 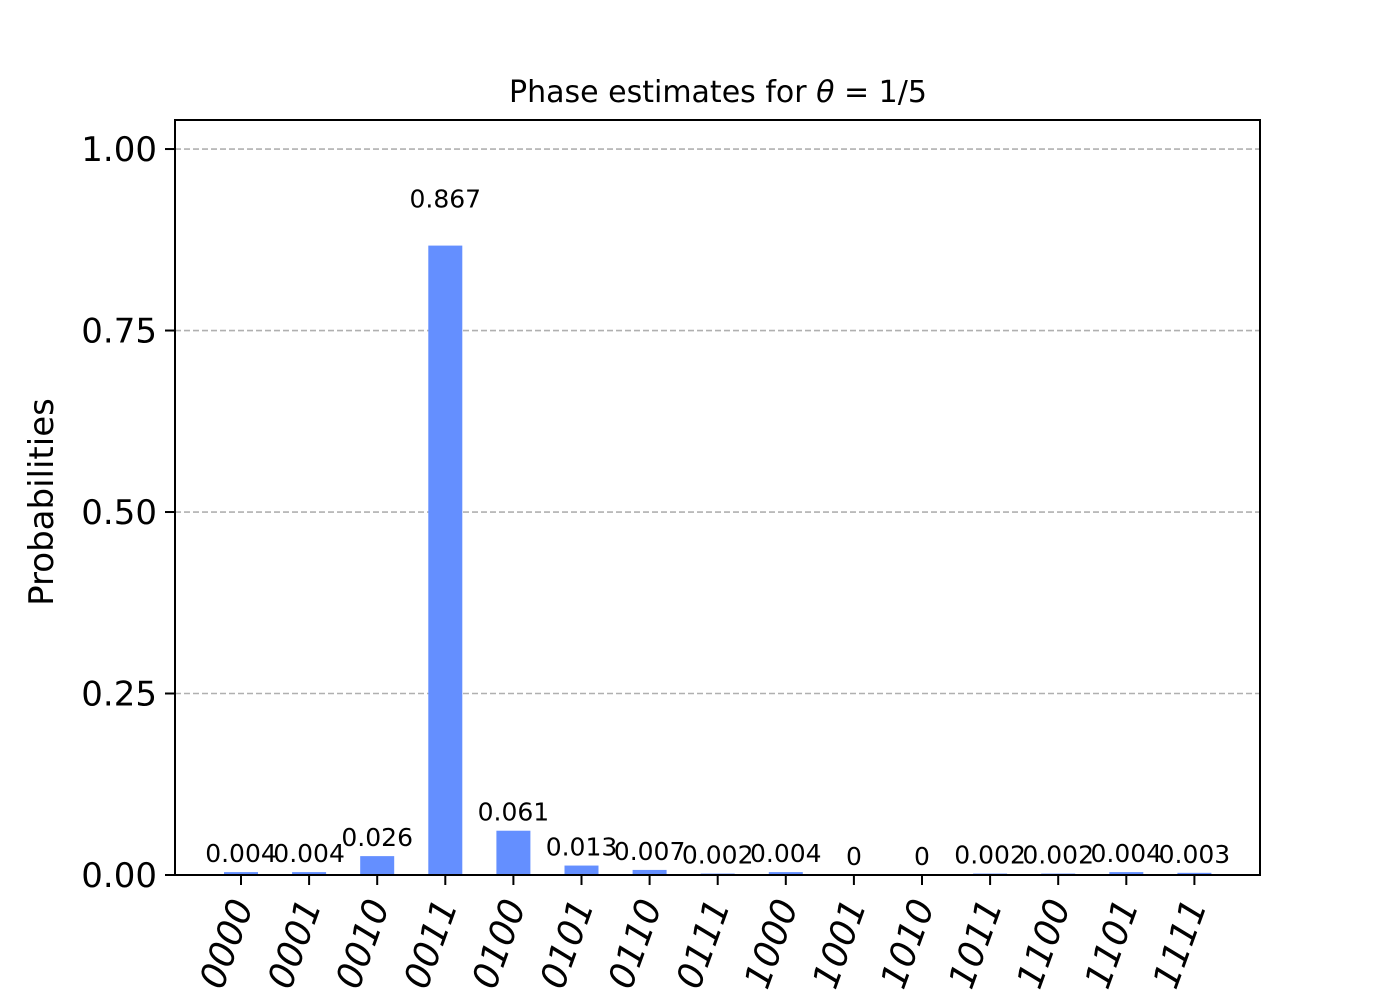 I want to click on bar-value-label: 0.003, so click(x=1195, y=854).